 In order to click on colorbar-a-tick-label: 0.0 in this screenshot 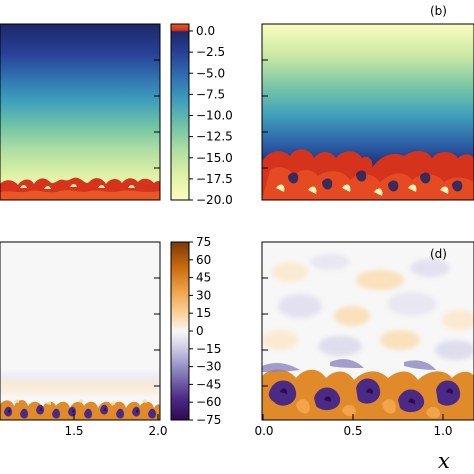, I will do `click(205, 31)`.